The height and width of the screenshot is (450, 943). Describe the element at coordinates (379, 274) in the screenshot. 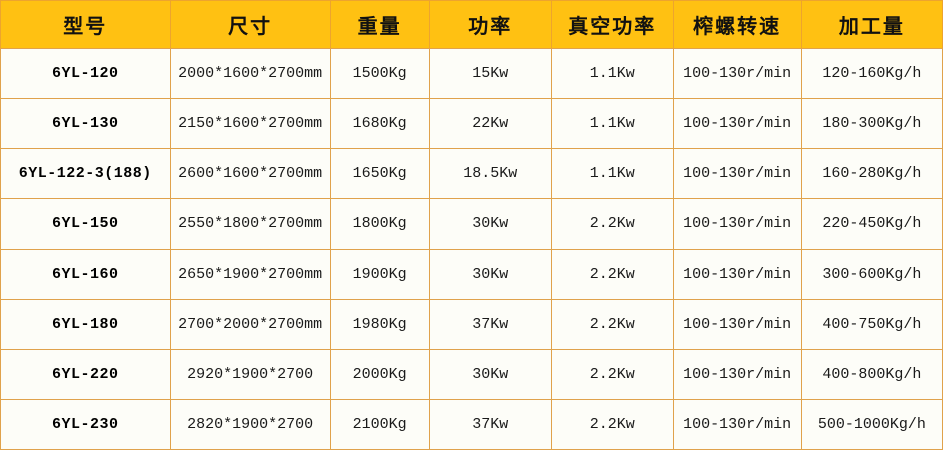

I see `table-cell: 1900Kg` at that location.